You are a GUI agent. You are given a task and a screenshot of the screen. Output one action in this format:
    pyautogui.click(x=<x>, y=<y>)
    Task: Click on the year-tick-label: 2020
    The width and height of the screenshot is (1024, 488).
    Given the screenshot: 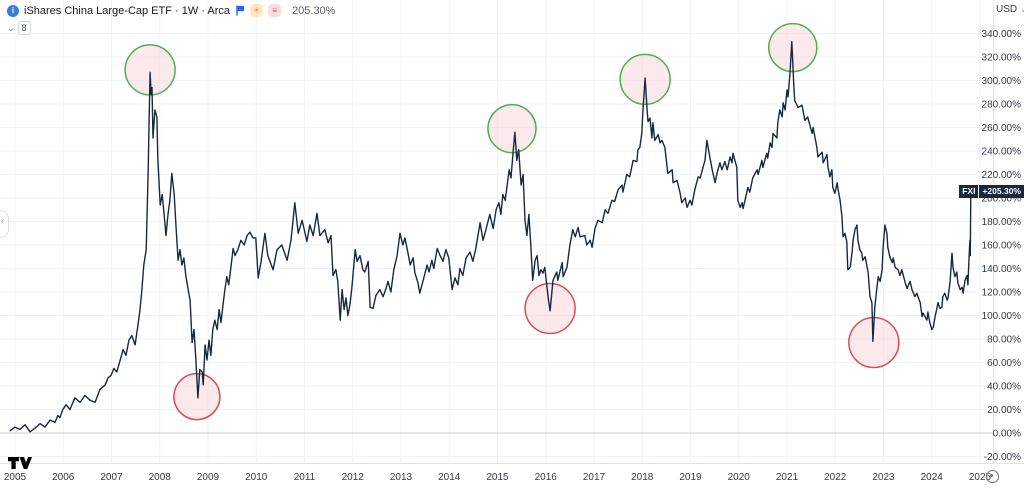 What is the action you would take?
    pyautogui.click(x=739, y=477)
    